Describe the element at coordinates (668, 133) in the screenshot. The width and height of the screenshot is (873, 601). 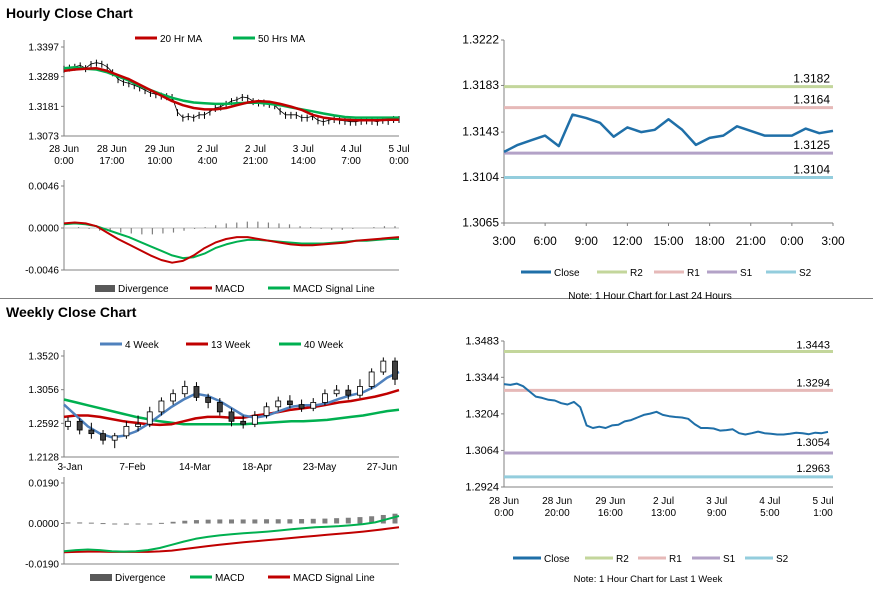
I see `hourly-24h-close-line` at that location.